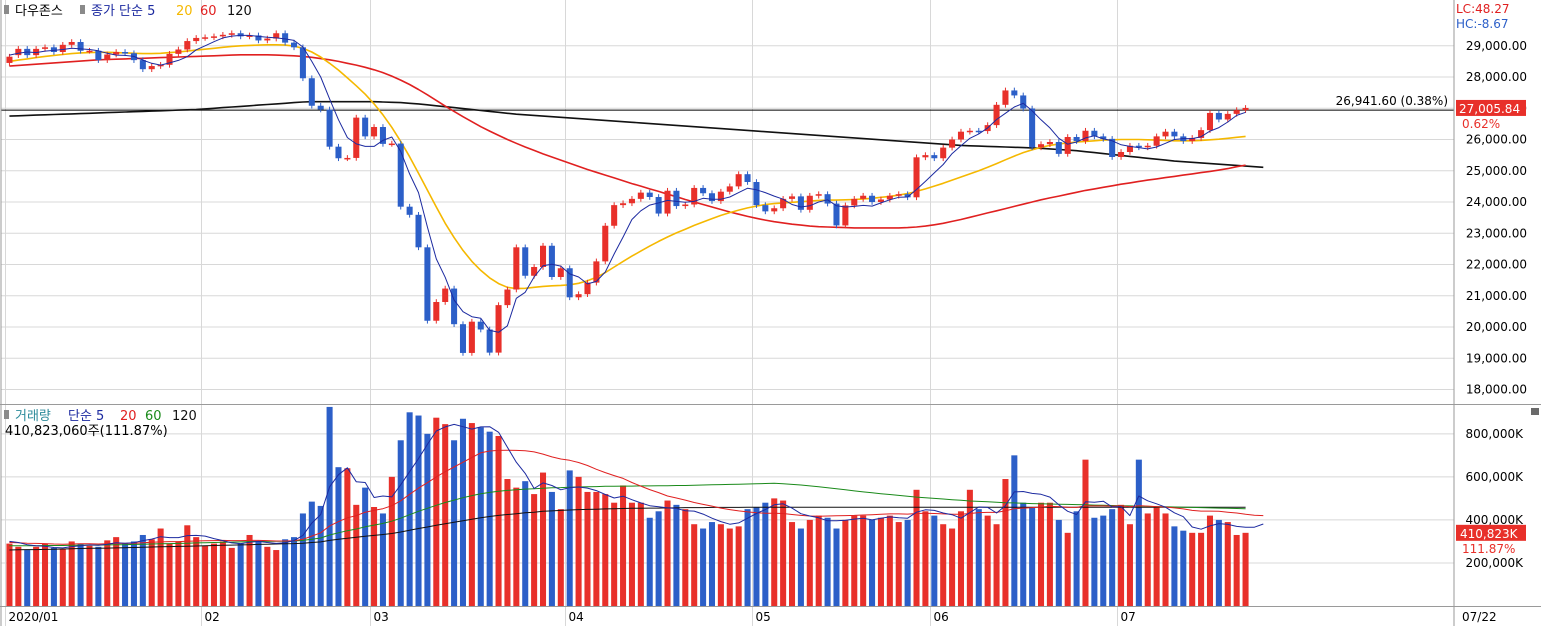 The image size is (1541, 630). What do you see at coordinates (208, 11) in the screenshot?
I see `ma60-legend-label: 60` at bounding box center [208, 11].